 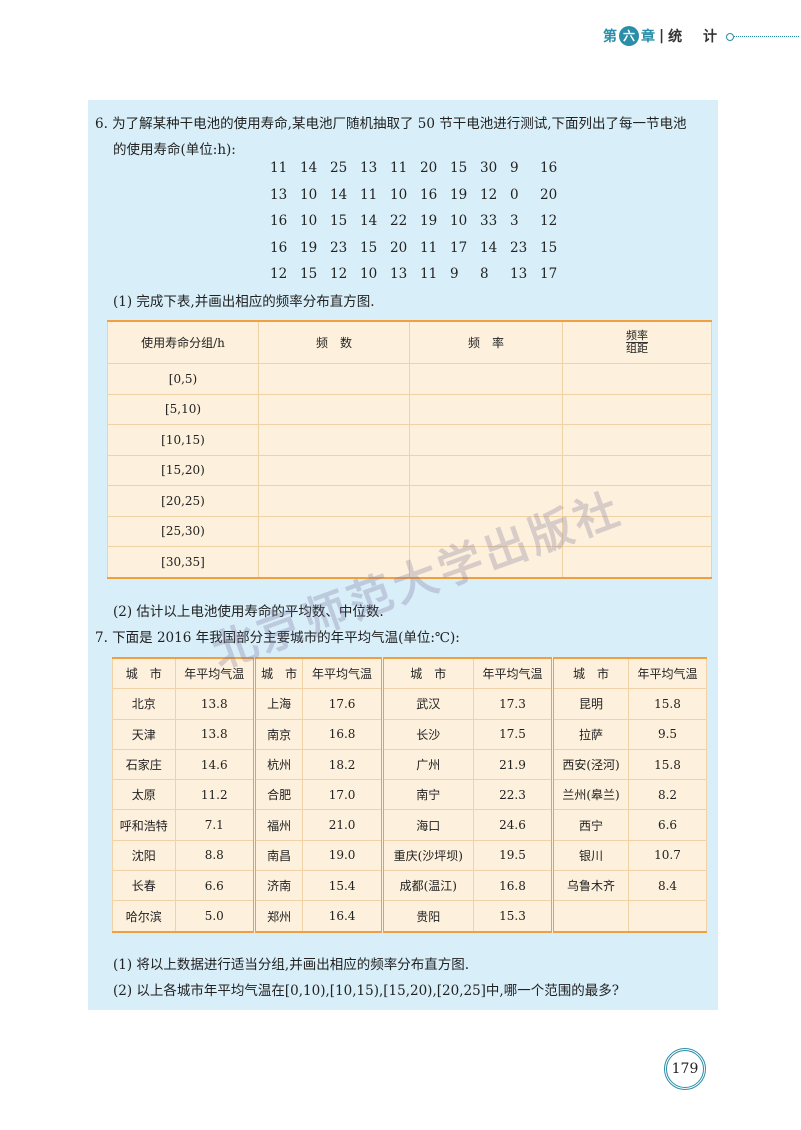 I want to click on table-header-row: 使用寿命分组/h 频 数 频 率 频率 组距, so click(x=409, y=342).